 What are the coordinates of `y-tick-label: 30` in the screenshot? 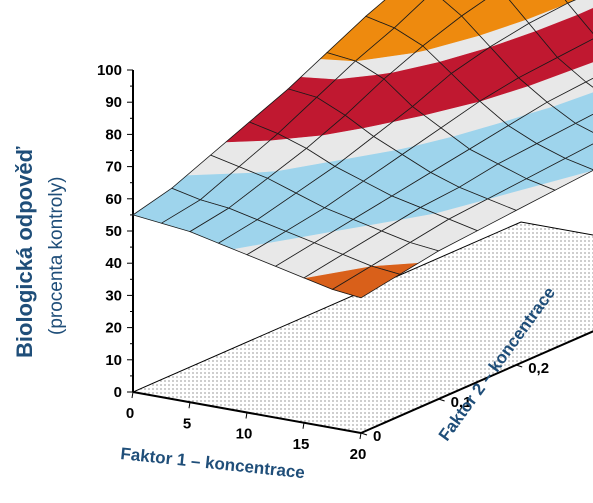 It's located at (113, 295).